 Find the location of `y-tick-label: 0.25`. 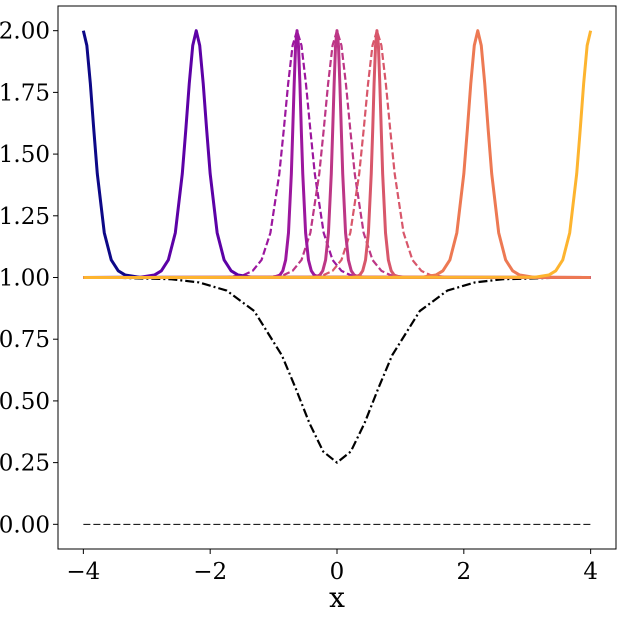

y-tick-label: 0.25 is located at coordinates (25, 464).